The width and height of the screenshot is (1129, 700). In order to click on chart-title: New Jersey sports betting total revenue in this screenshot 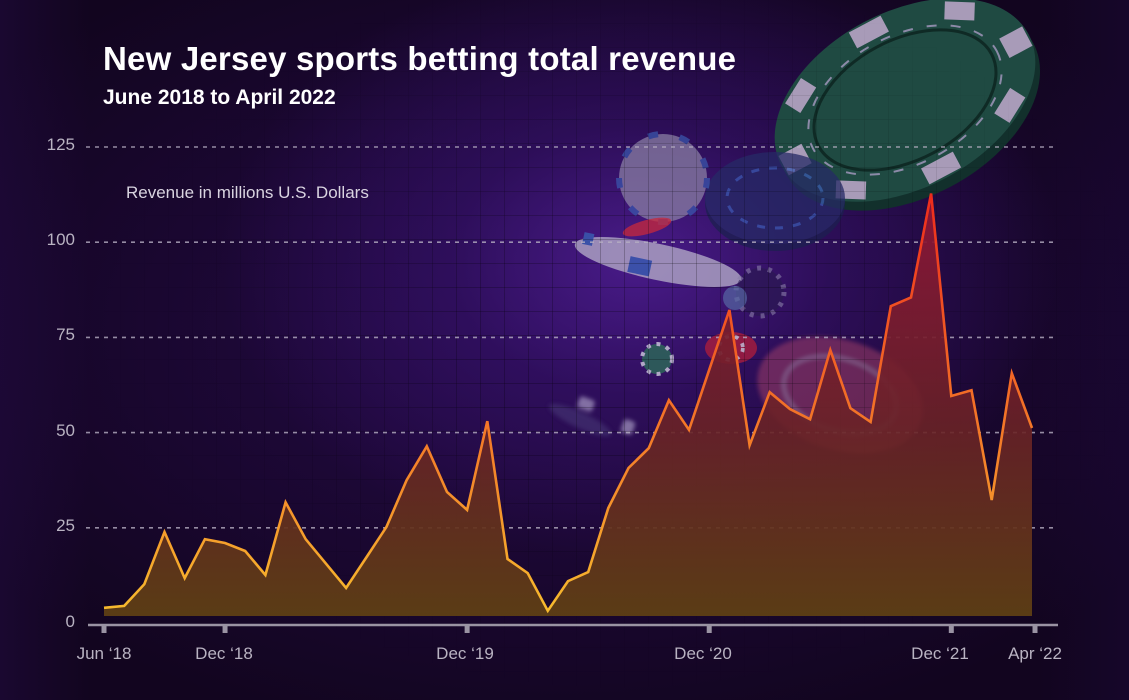, I will do `click(420, 58)`.